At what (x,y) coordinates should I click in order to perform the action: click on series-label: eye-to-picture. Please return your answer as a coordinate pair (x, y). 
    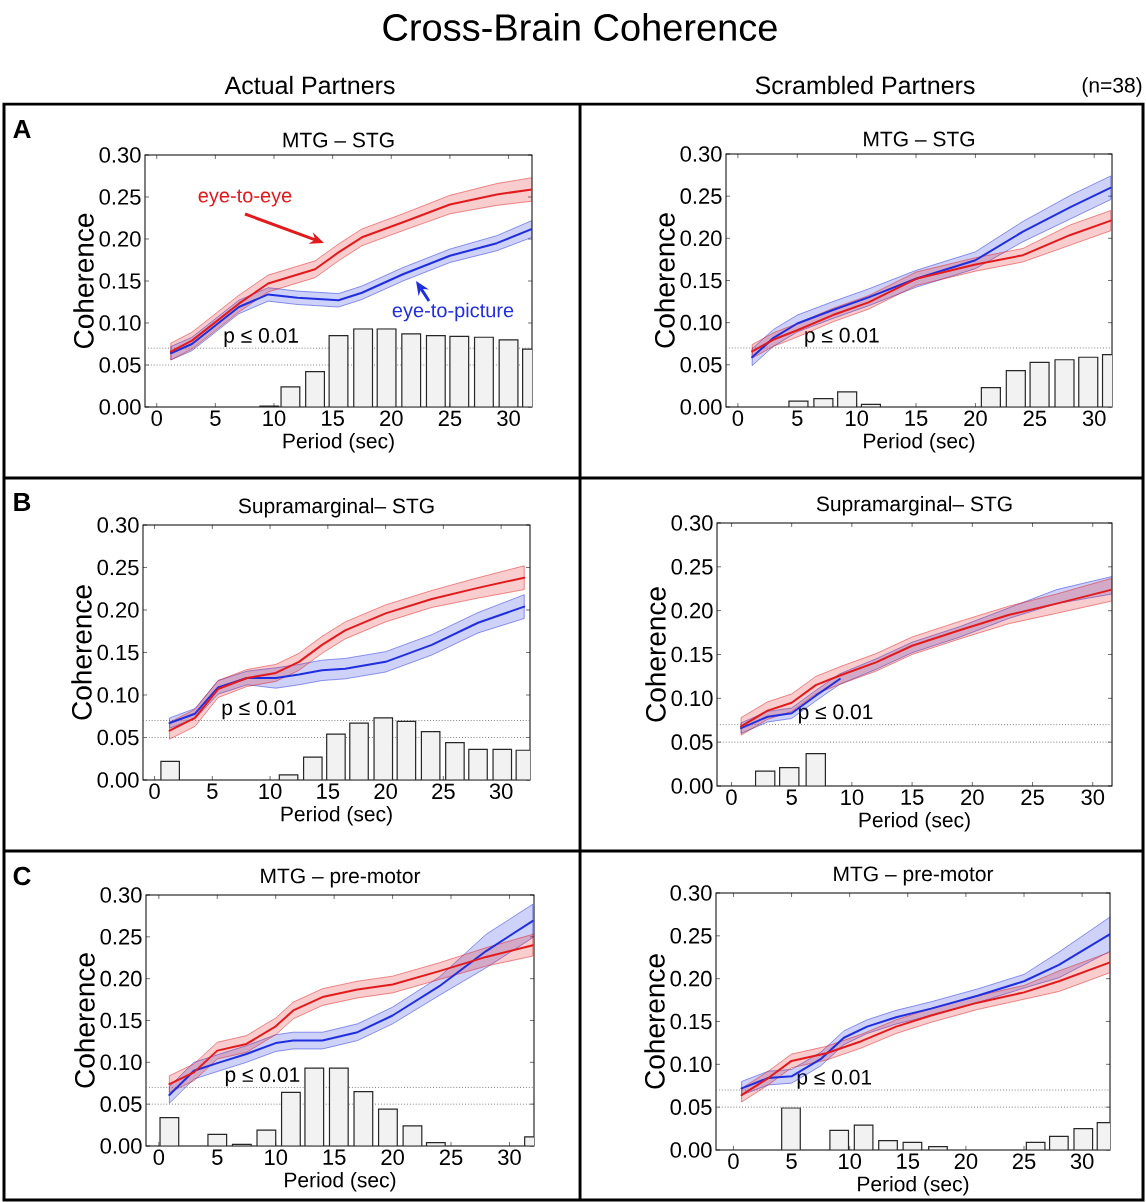
    Looking at the image, I should click on (453, 312).